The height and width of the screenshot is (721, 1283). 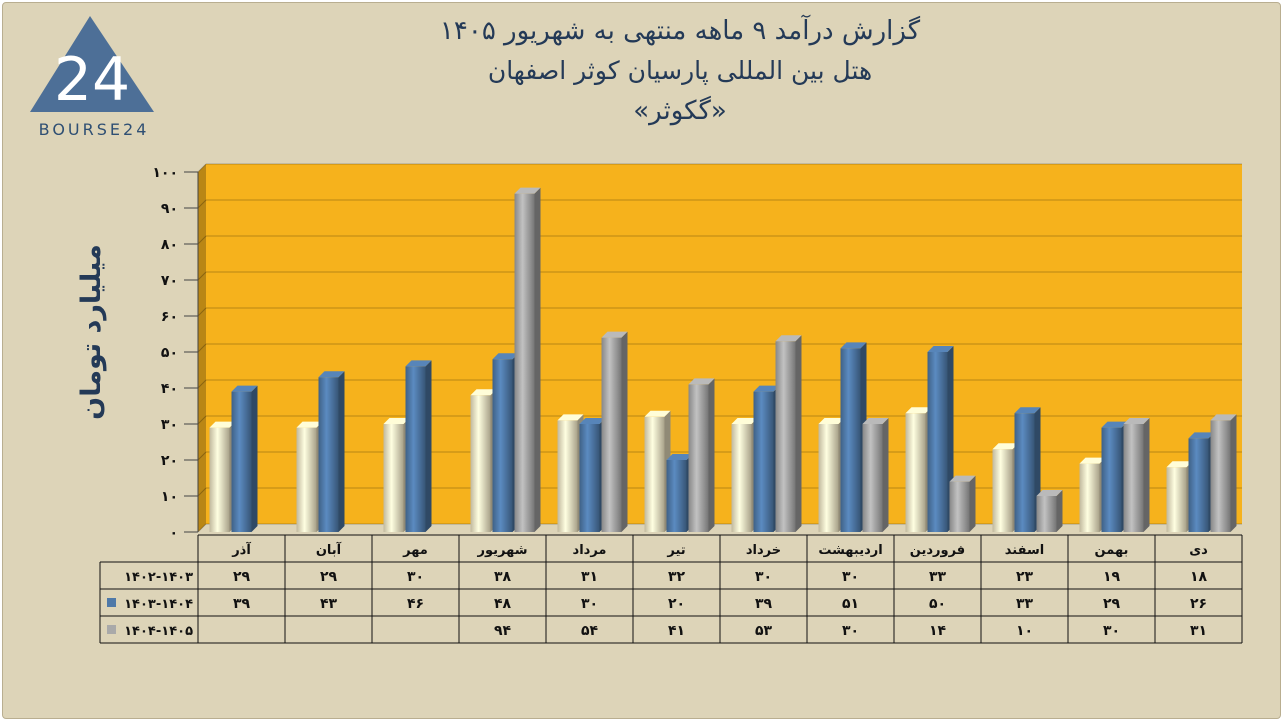 What do you see at coordinates (169, 245) in the screenshot?
I see `y-tick-label: ۸۰` at bounding box center [169, 245].